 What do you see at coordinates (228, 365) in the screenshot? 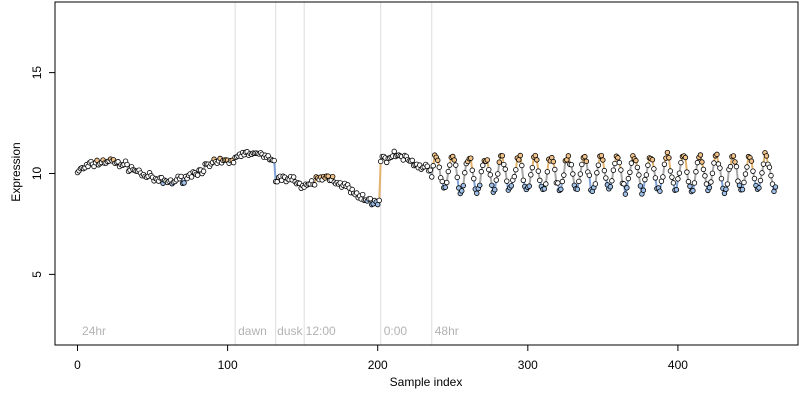
I see `x-tick-label: 100` at bounding box center [228, 365].